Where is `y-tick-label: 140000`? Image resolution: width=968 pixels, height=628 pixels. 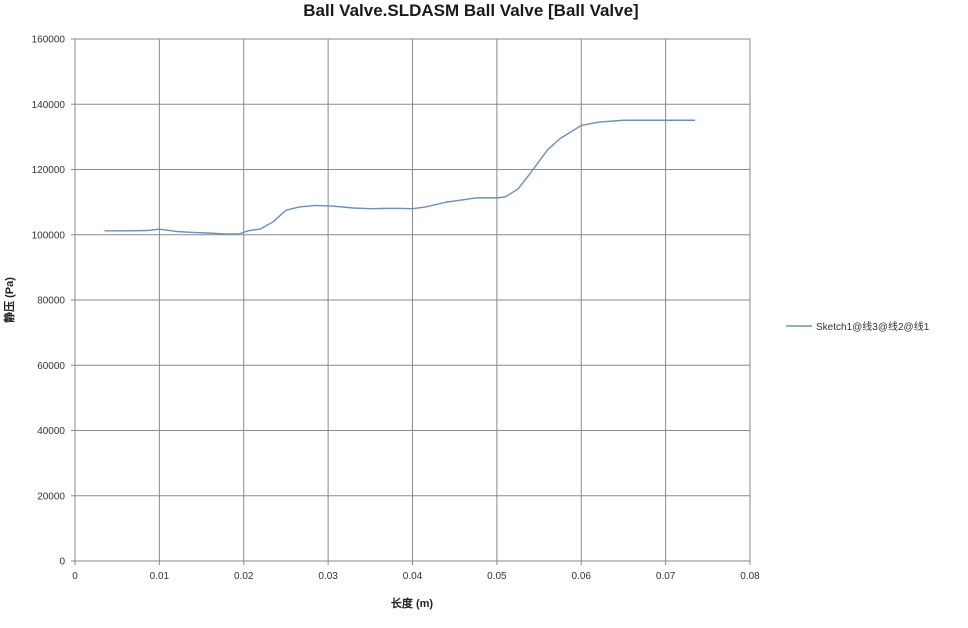
y-tick-label: 140000 is located at coordinates (49, 105).